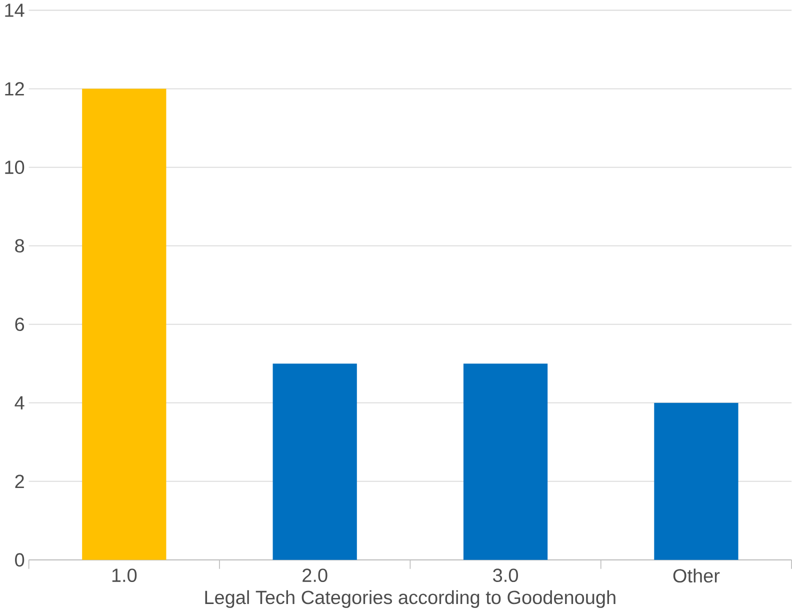 The image size is (792, 612). What do you see at coordinates (315, 575) in the screenshot?
I see `x-tick-label: 2.0` at bounding box center [315, 575].